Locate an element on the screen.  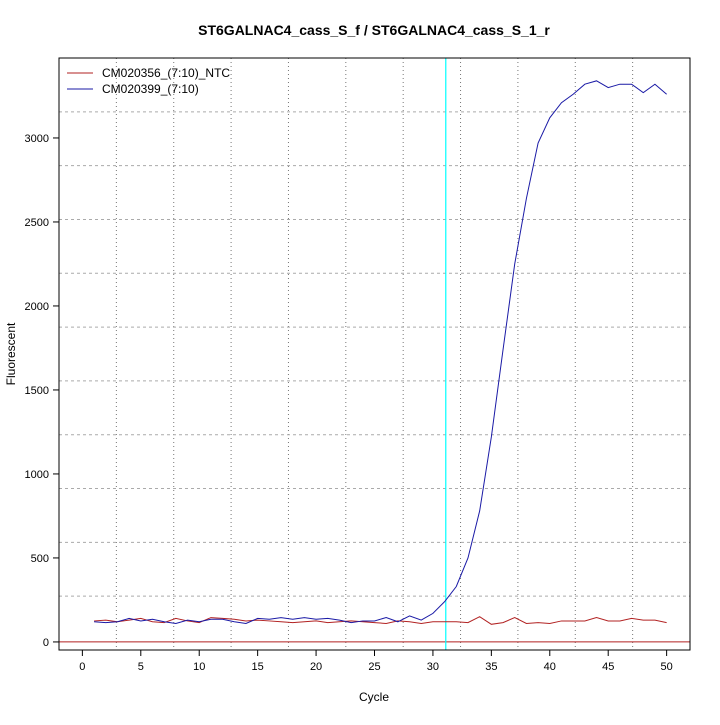
x-tick-label: 30 is located at coordinates (433, 667).